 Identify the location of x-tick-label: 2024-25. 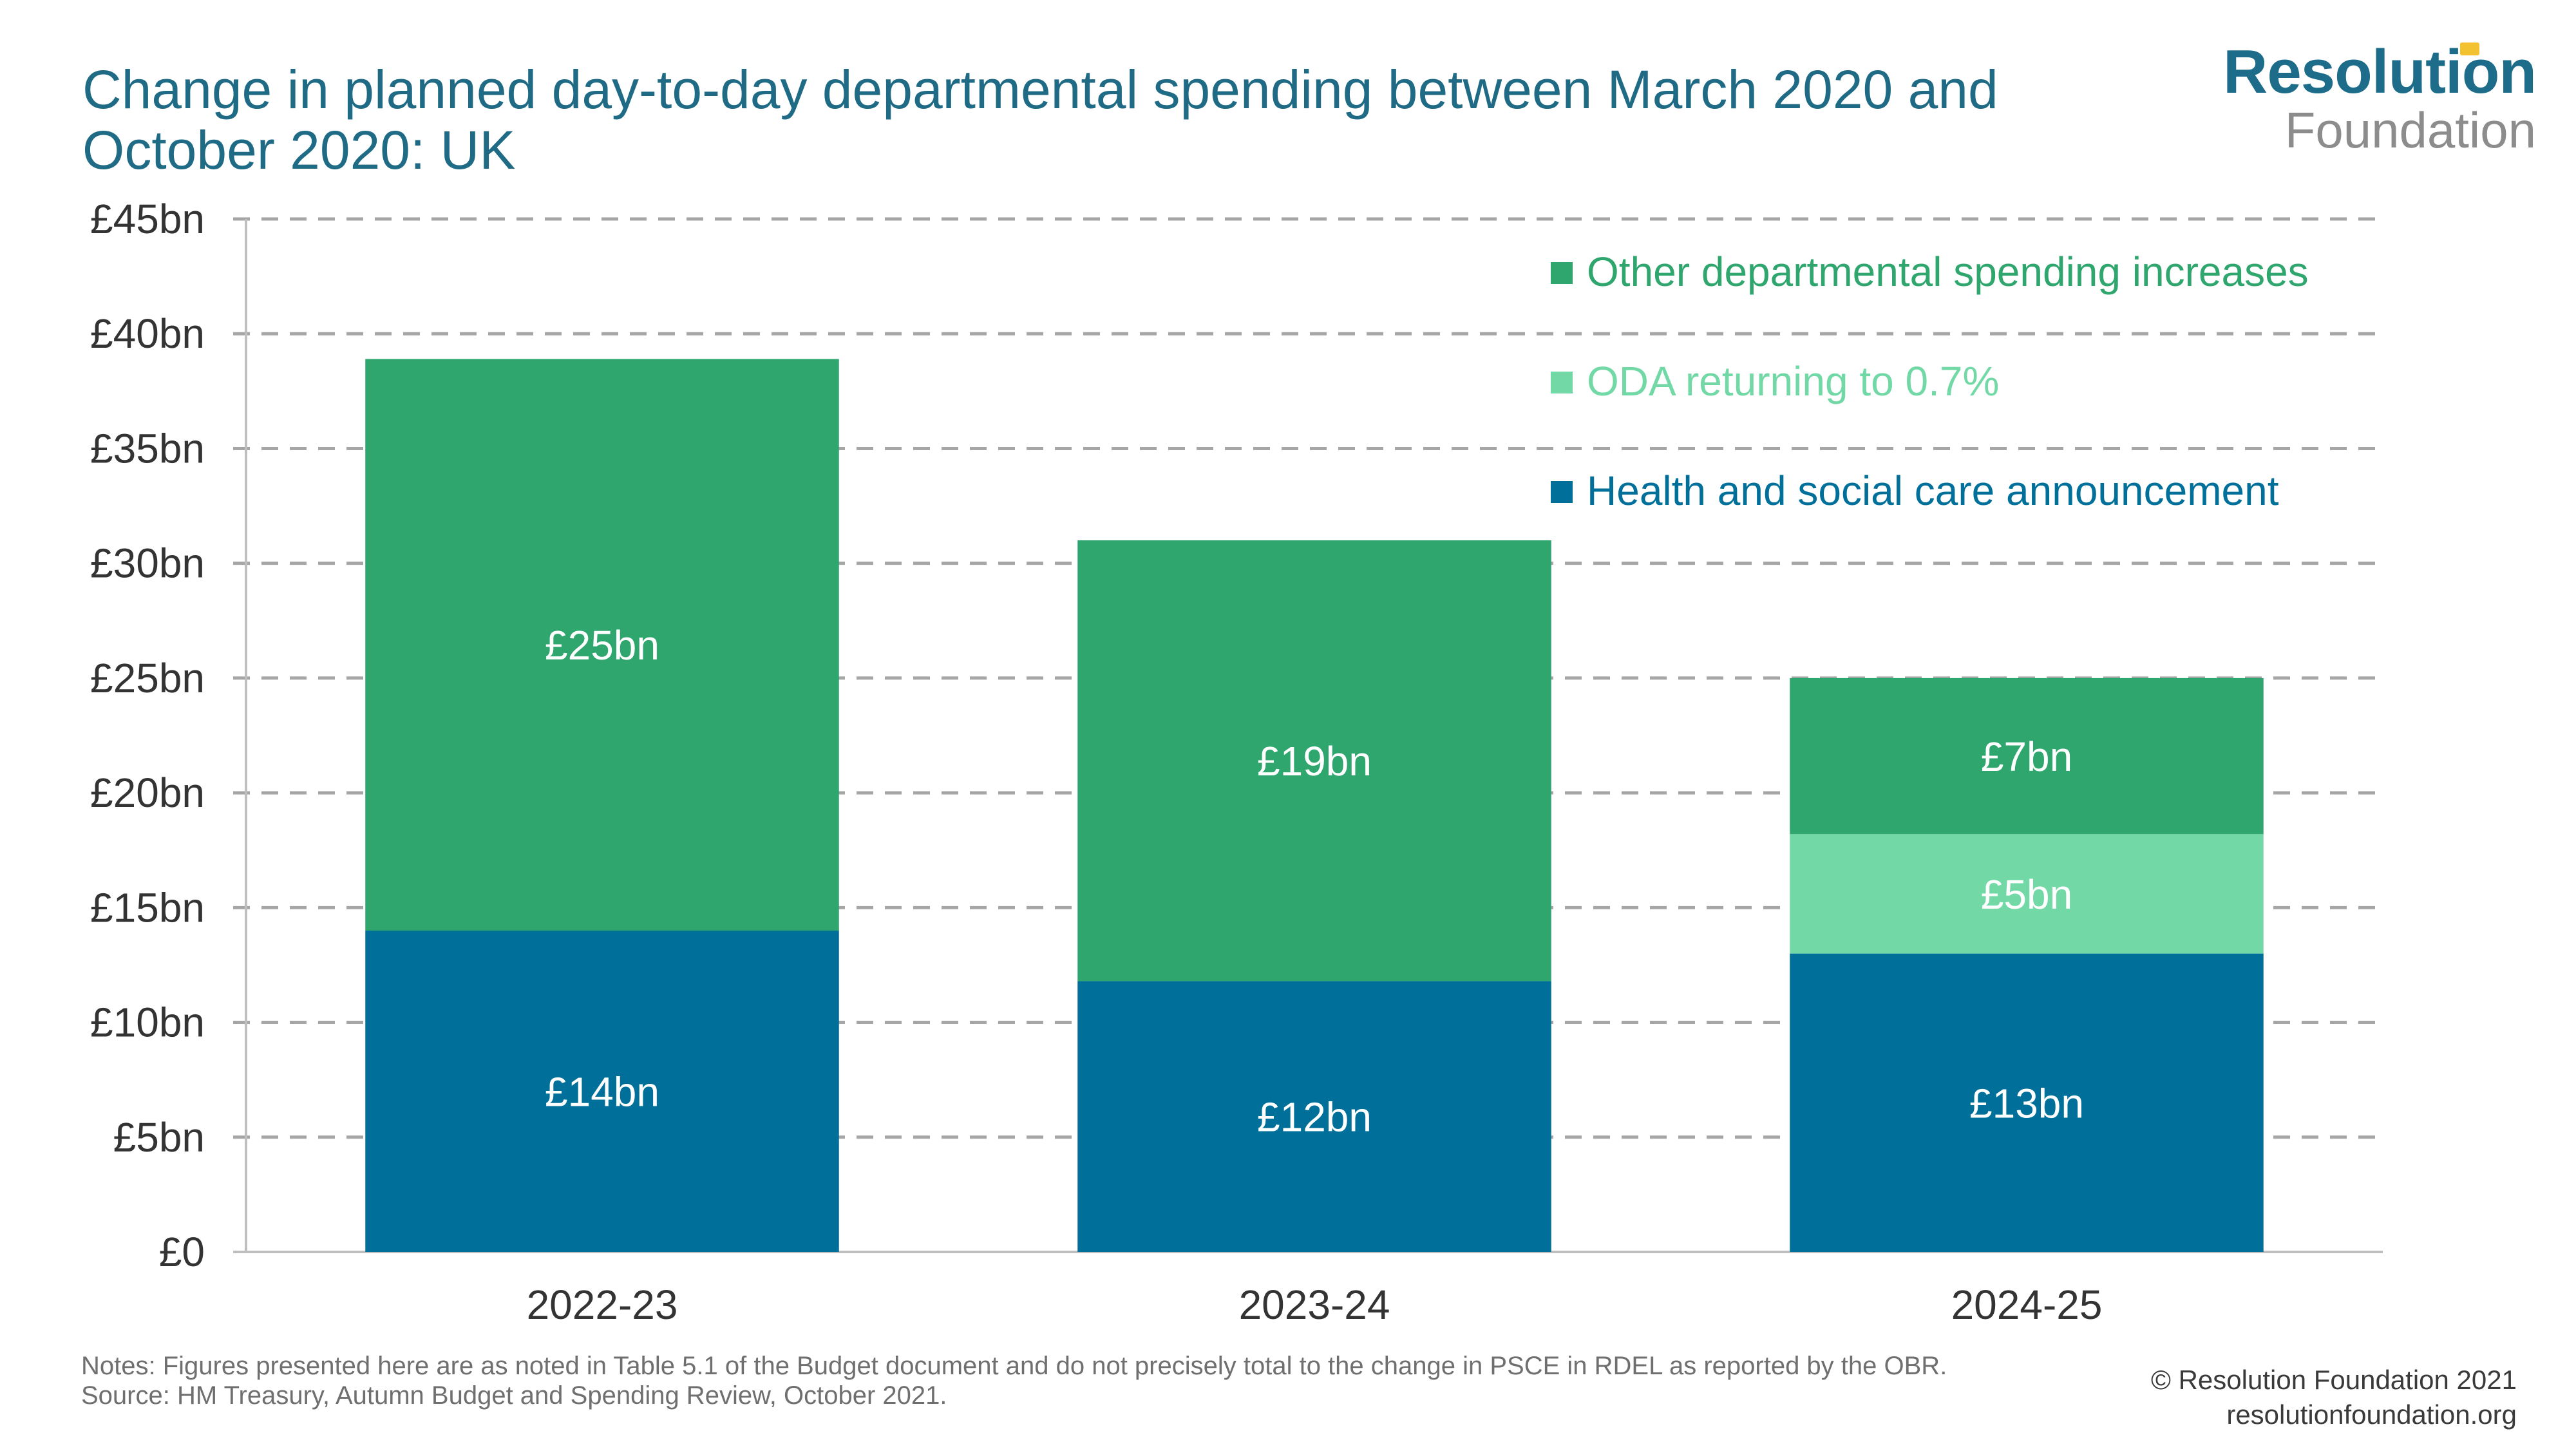
(2027, 1305).